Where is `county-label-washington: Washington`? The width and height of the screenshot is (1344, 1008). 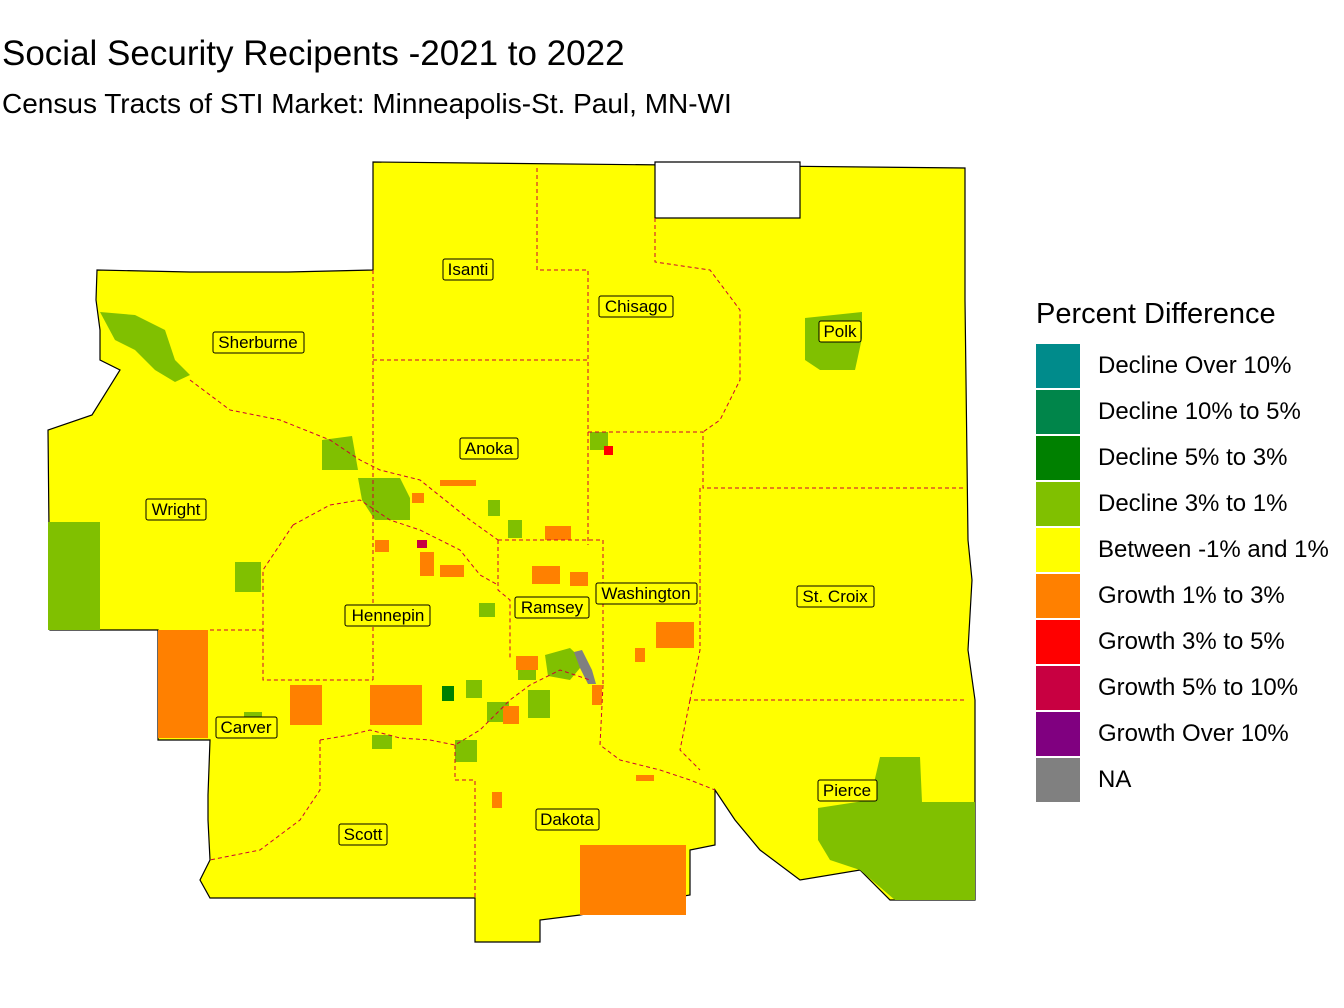 county-label-washington: Washington is located at coordinates (646, 593).